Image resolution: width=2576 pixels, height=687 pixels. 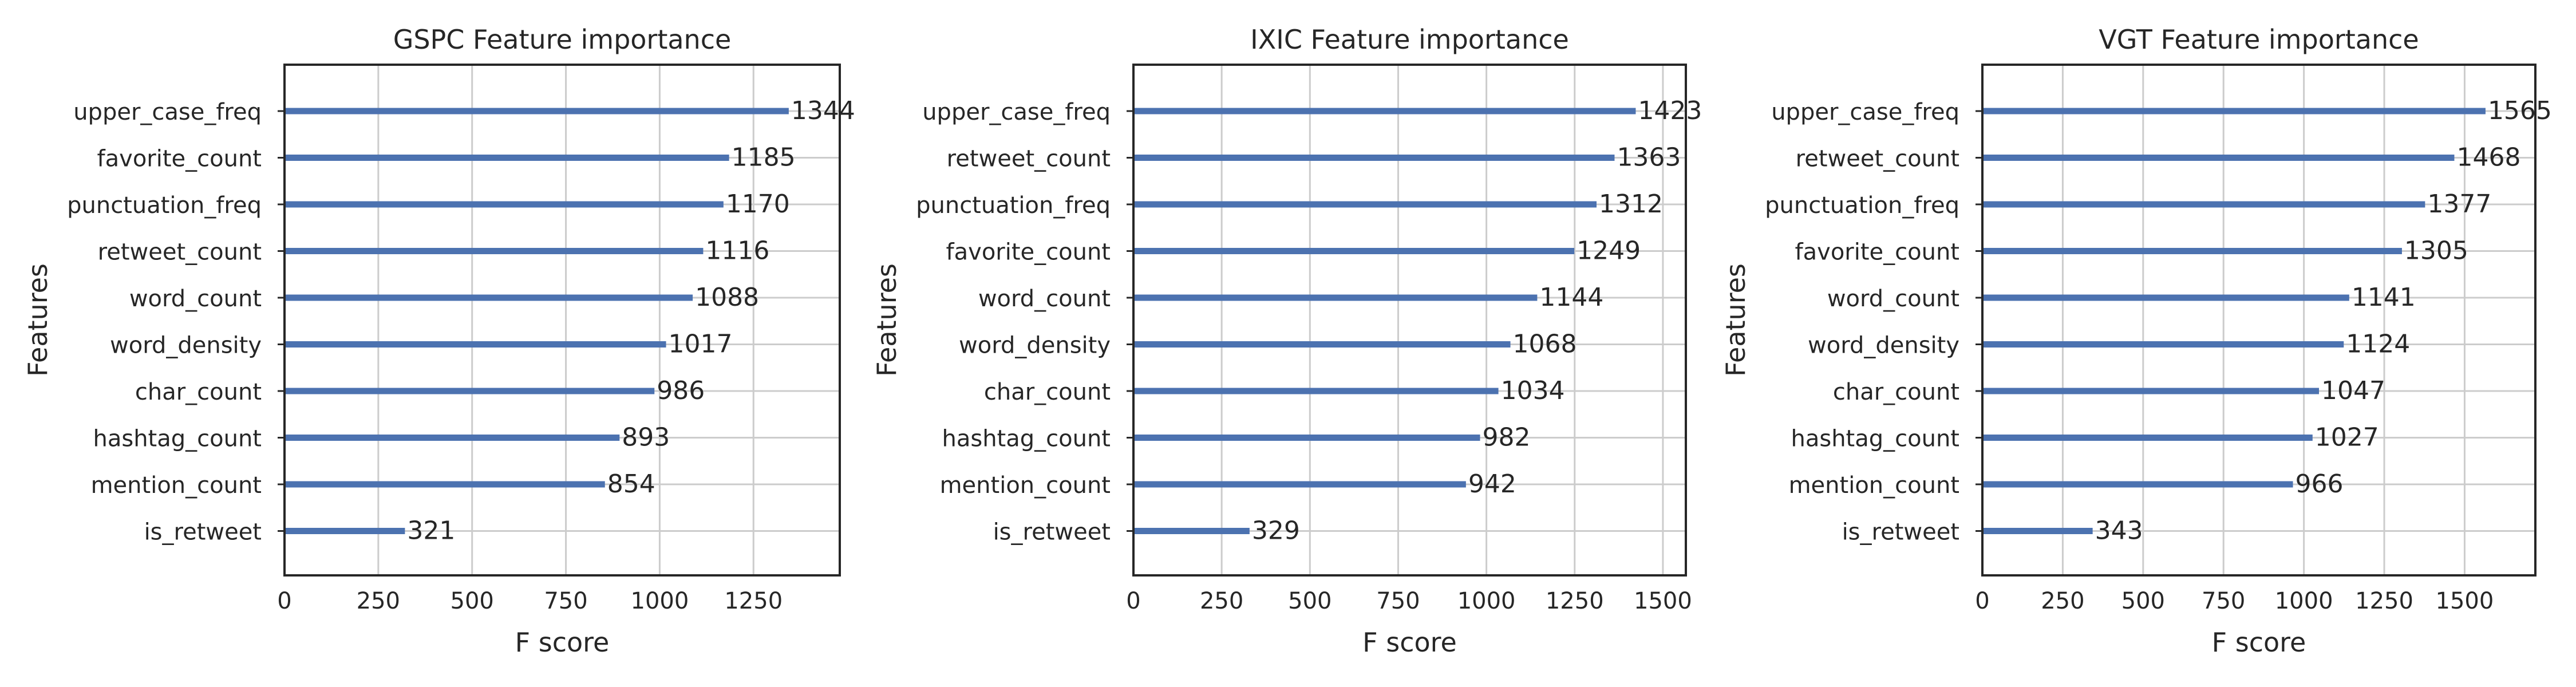 What do you see at coordinates (562, 39) in the screenshot?
I see `chart-title: GSPC Feature importance` at bounding box center [562, 39].